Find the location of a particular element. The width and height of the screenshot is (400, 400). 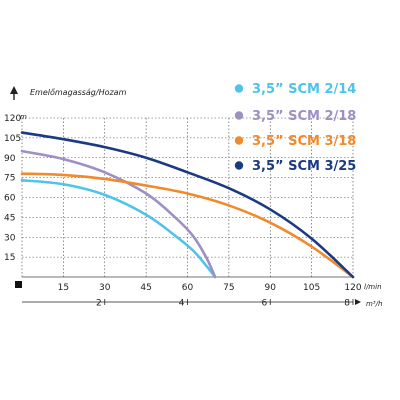

legend-label: 3,5” SCM 2/14 is located at coordinates (304, 89).